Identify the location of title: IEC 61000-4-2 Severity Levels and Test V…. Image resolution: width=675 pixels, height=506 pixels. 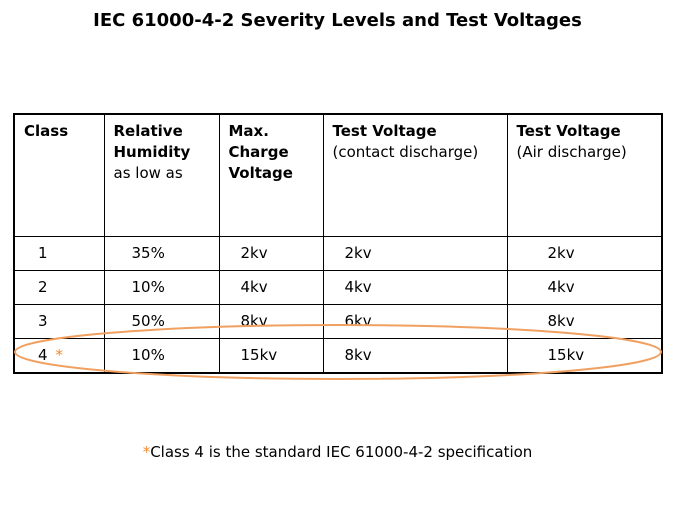
(337, 20).